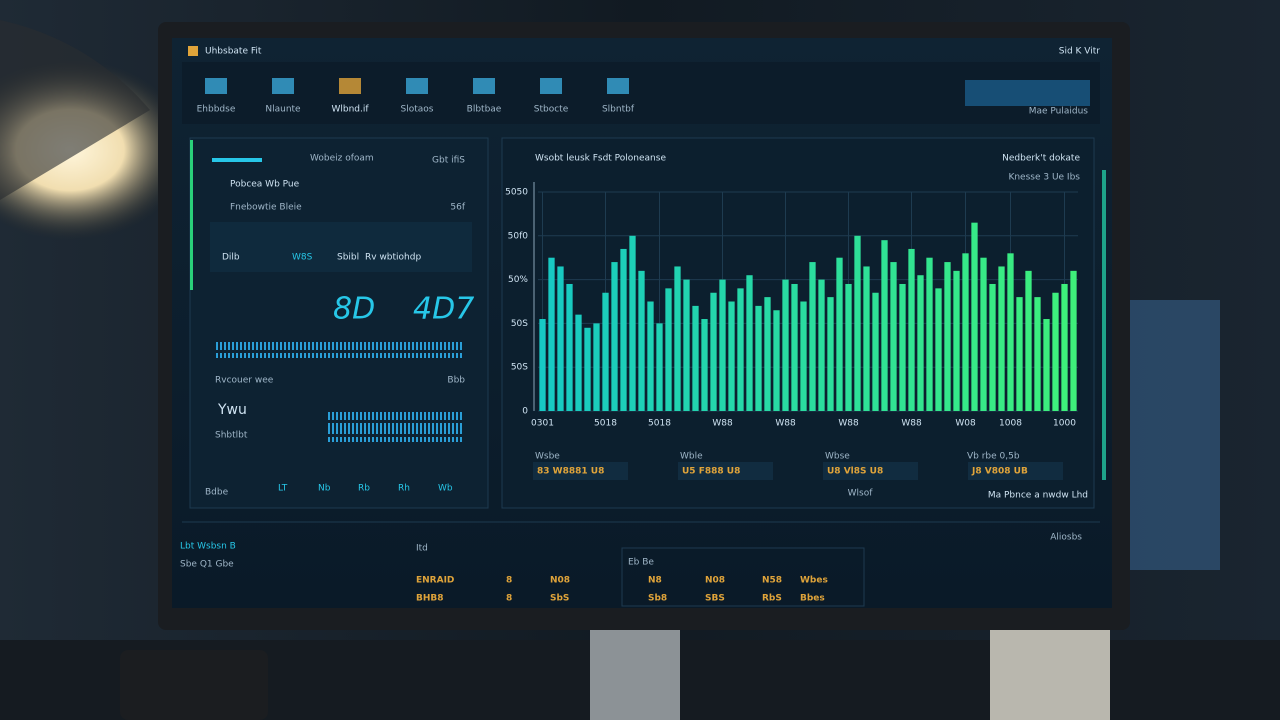  I want to click on foot-values: LT Nb Rb Rh Wb, so click(365, 489).